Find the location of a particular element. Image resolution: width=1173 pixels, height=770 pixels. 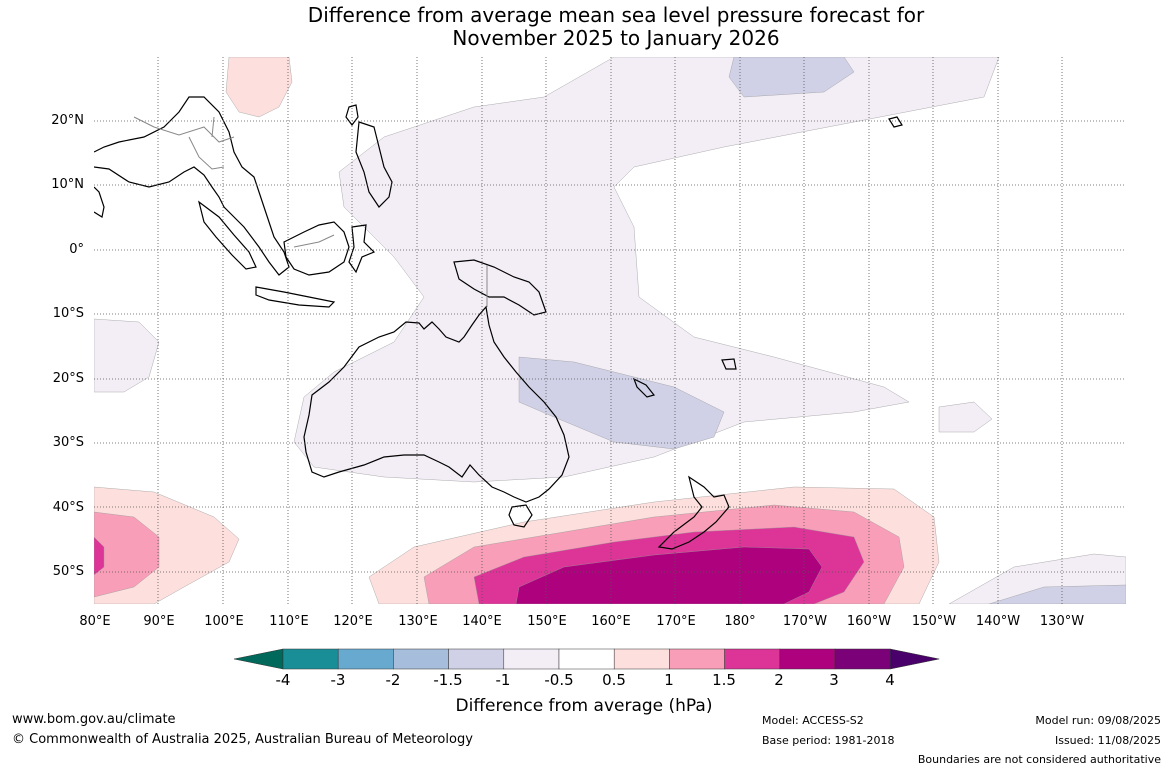

lat-label-50s: 50°S is located at coordinates (68, 571).